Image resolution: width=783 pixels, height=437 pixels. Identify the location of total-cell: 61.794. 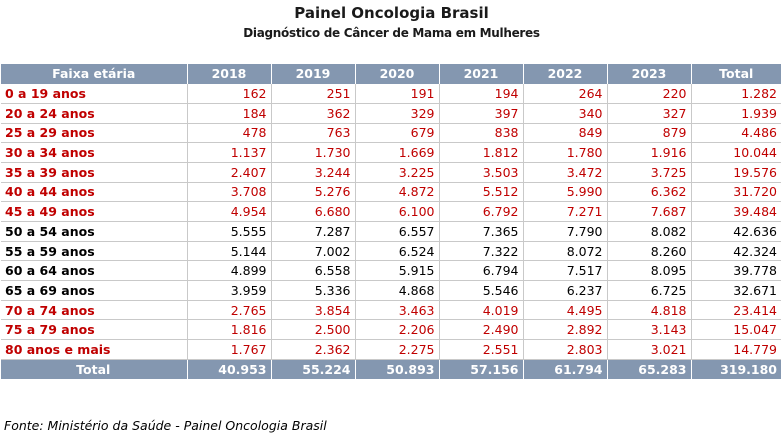
(565, 369).